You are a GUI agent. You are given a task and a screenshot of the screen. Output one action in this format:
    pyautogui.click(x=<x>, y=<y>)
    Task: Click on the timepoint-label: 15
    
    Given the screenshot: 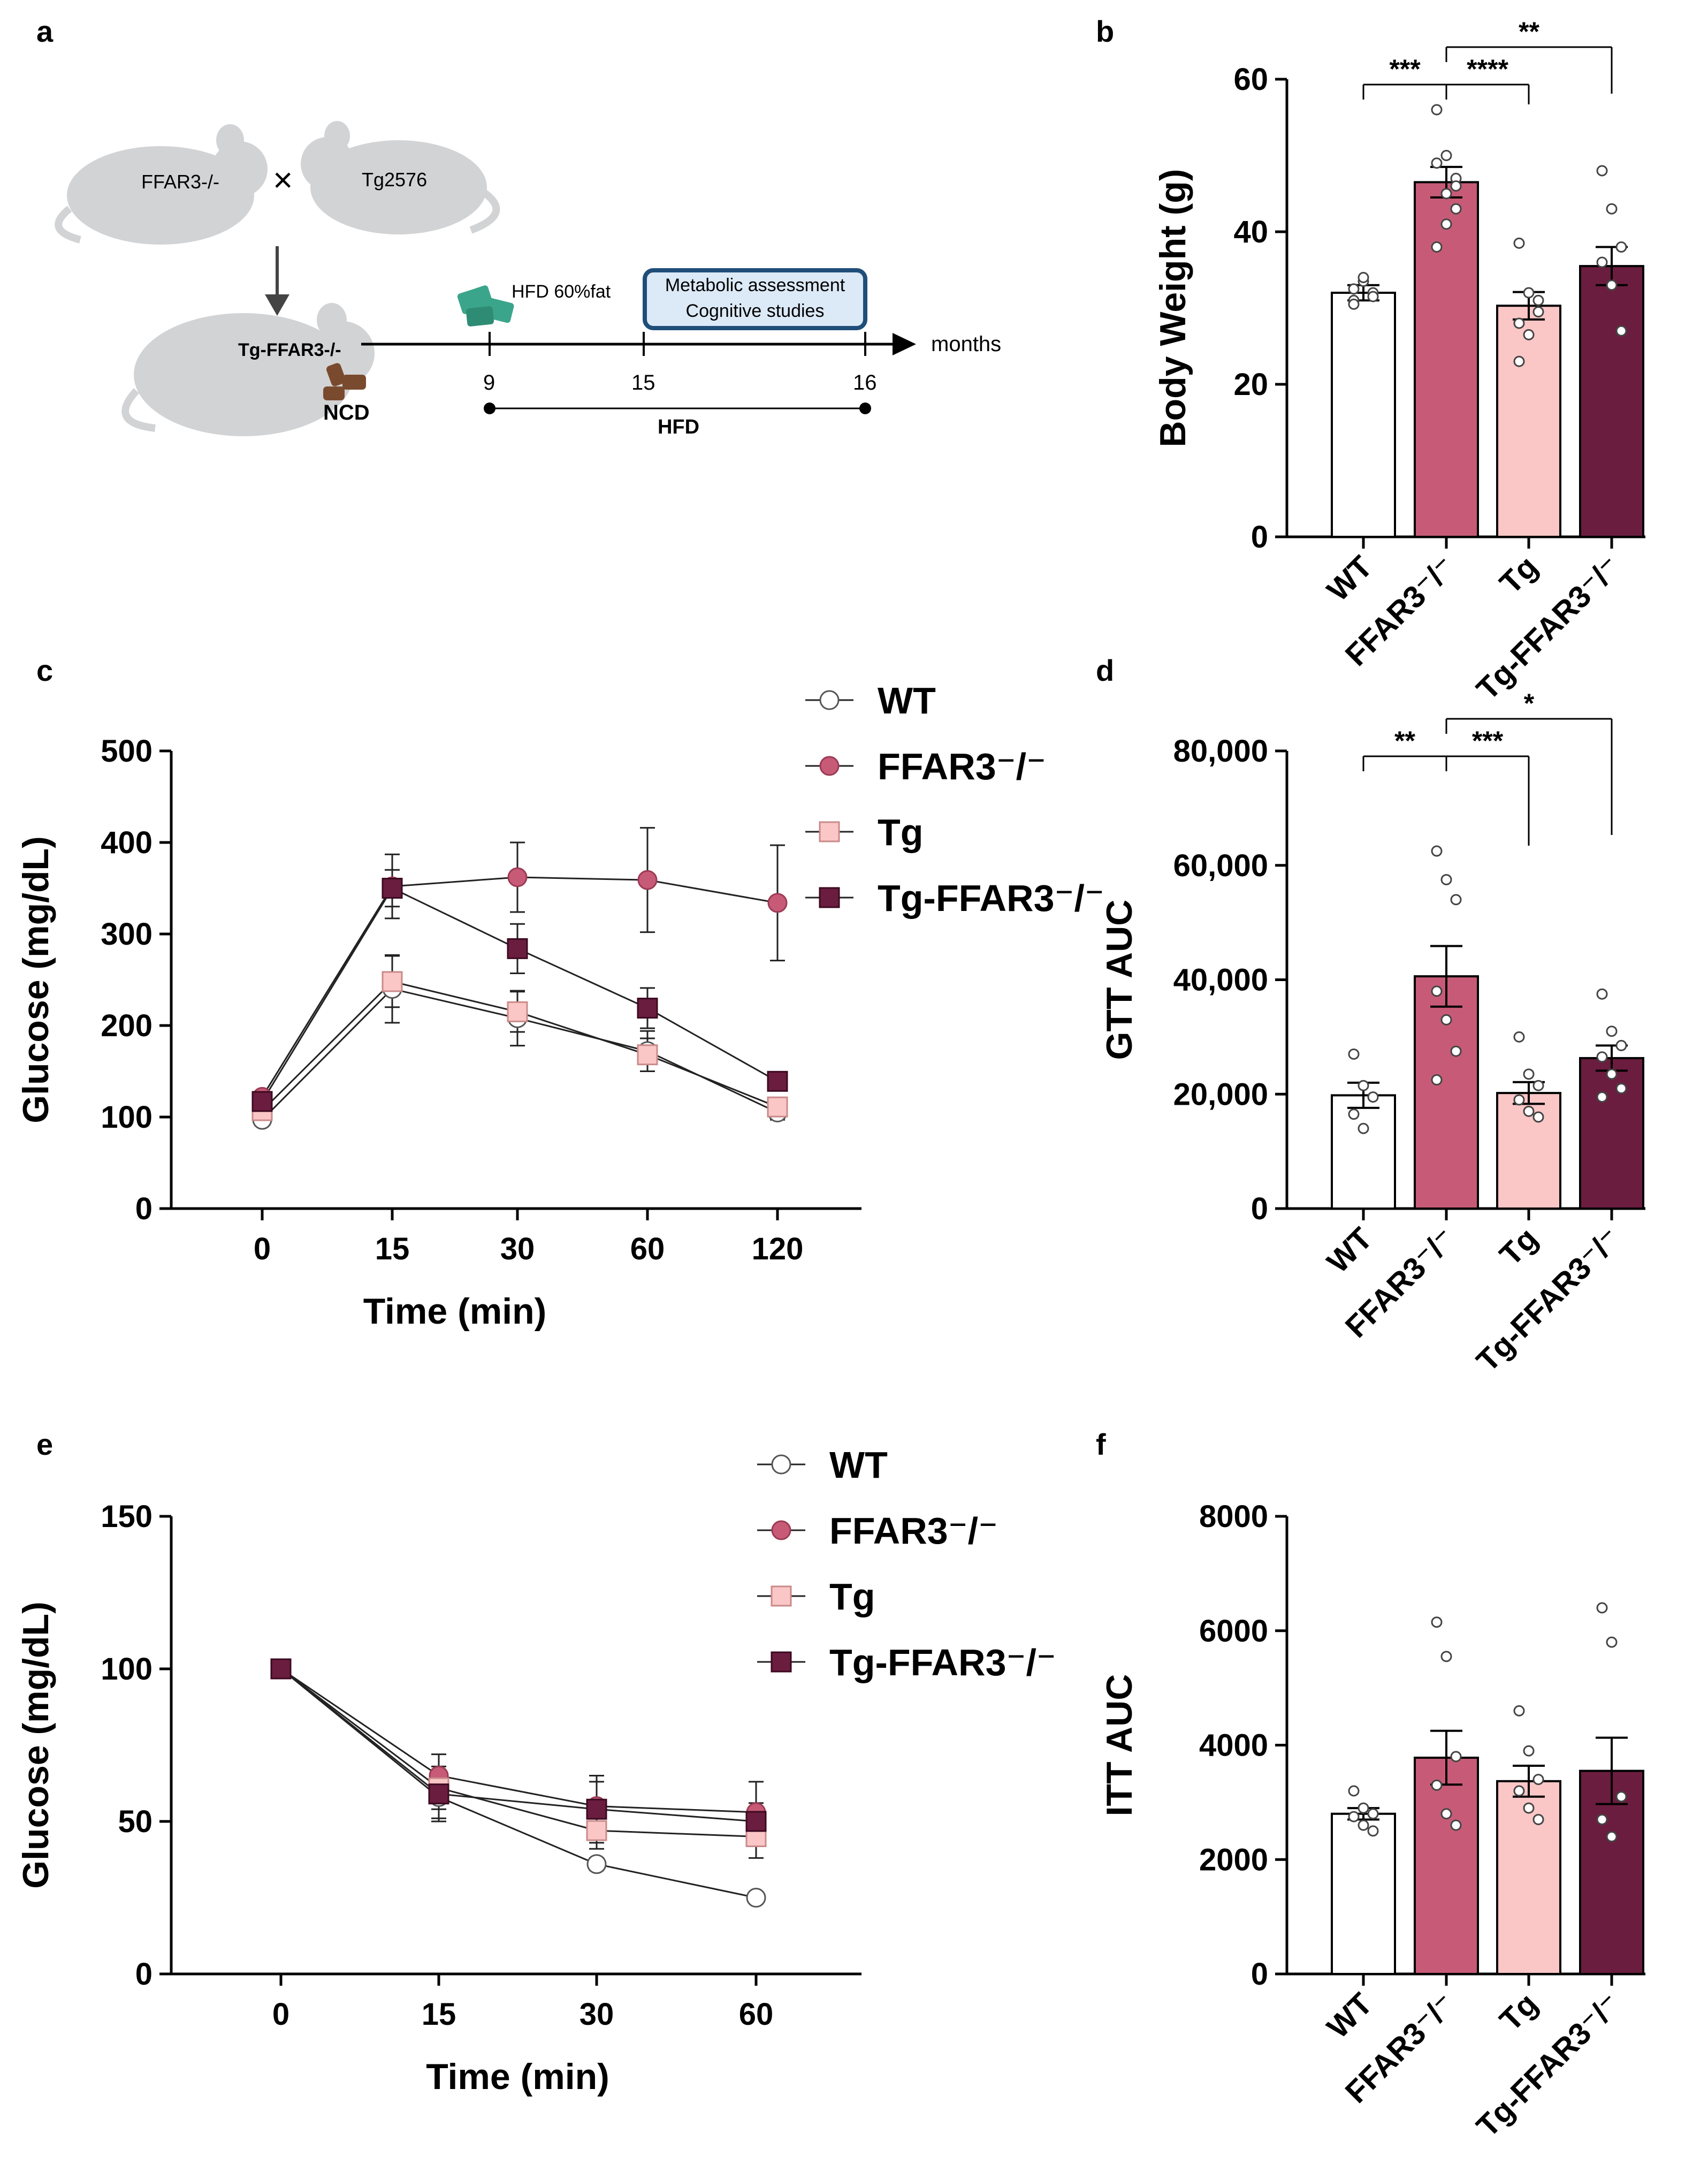 What is the action you would take?
    pyautogui.click(x=643, y=382)
    